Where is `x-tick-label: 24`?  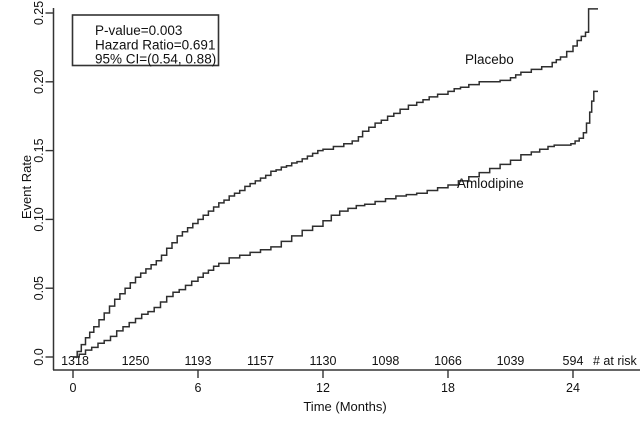 x-tick-label: 24 is located at coordinates (573, 388).